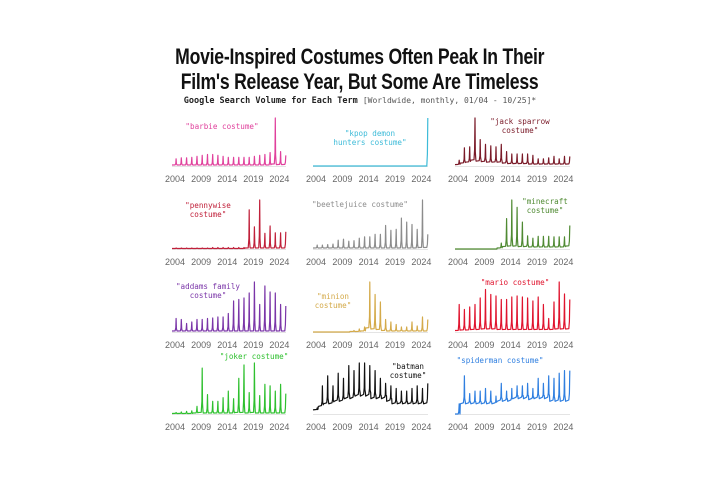 This screenshot has height=481, width=720. I want to click on series-label: "minion, so click(333, 296).